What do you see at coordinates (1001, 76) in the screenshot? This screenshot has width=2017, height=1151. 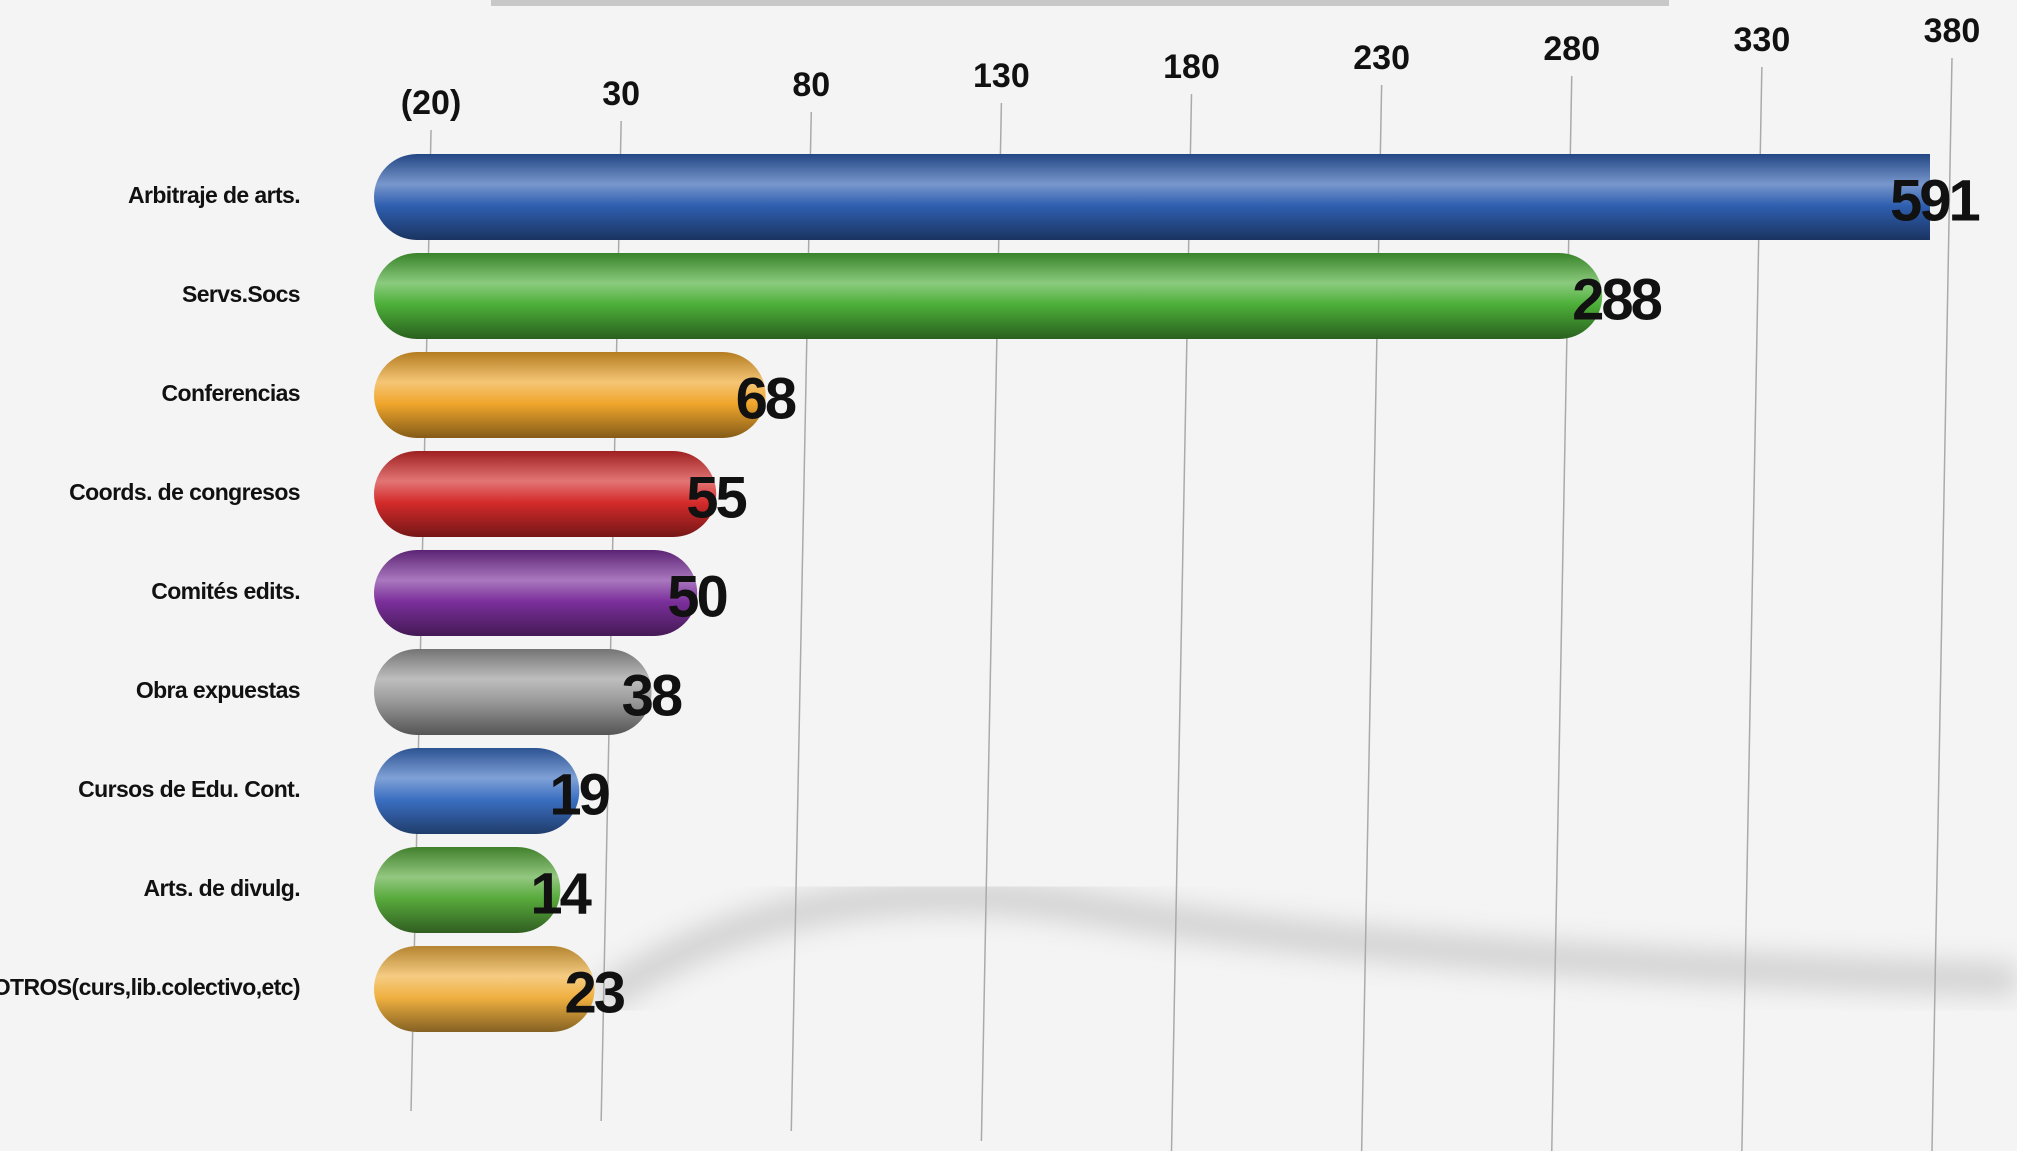 I see `x-tick-label: 130` at bounding box center [1001, 76].